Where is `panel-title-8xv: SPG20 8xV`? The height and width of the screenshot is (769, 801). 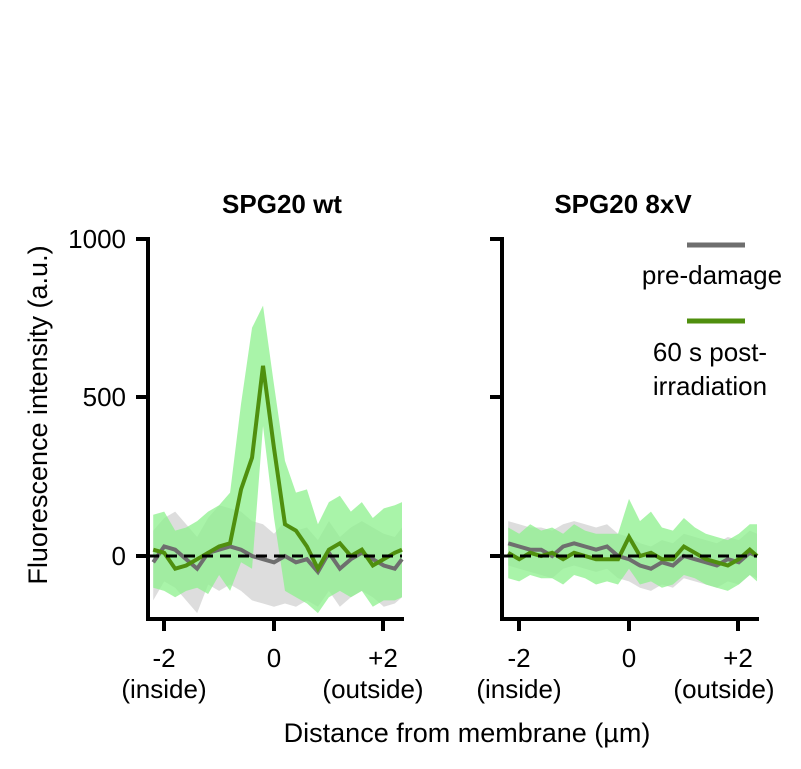 panel-title-8xv: SPG20 8xV is located at coordinates (623, 204).